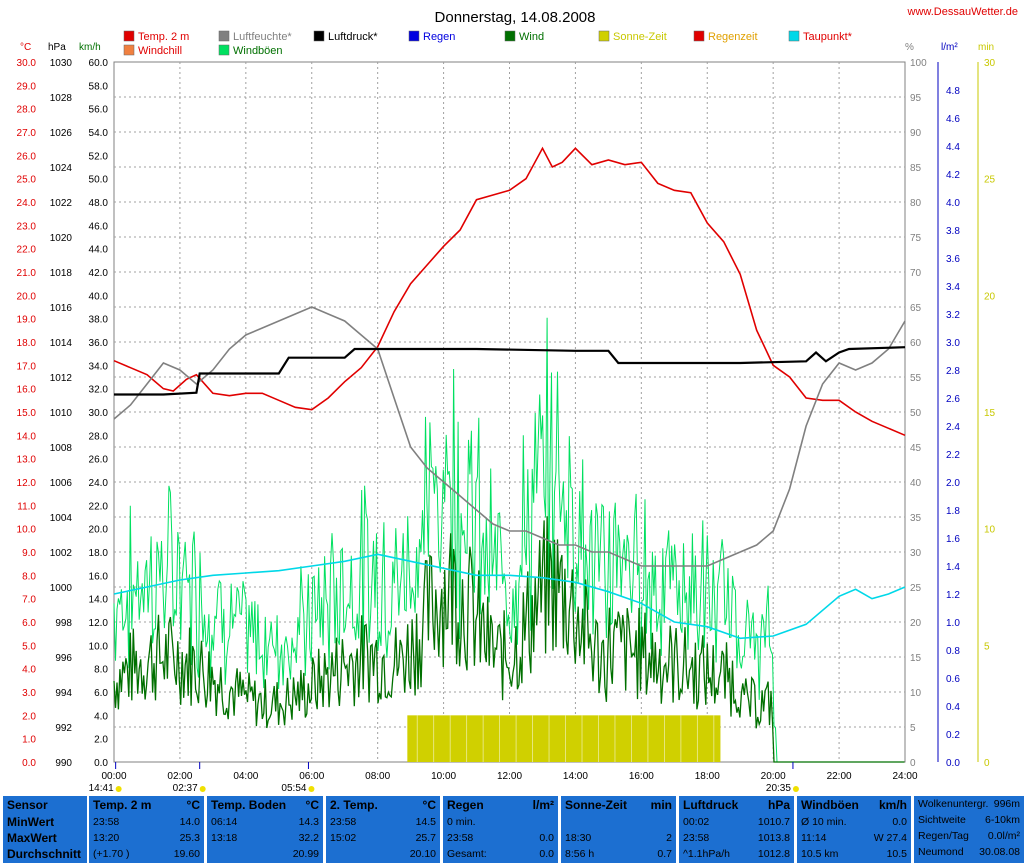  What do you see at coordinates (962, 12) in the screenshot?
I see `site-link: www.DessauWetter.de` at bounding box center [962, 12].